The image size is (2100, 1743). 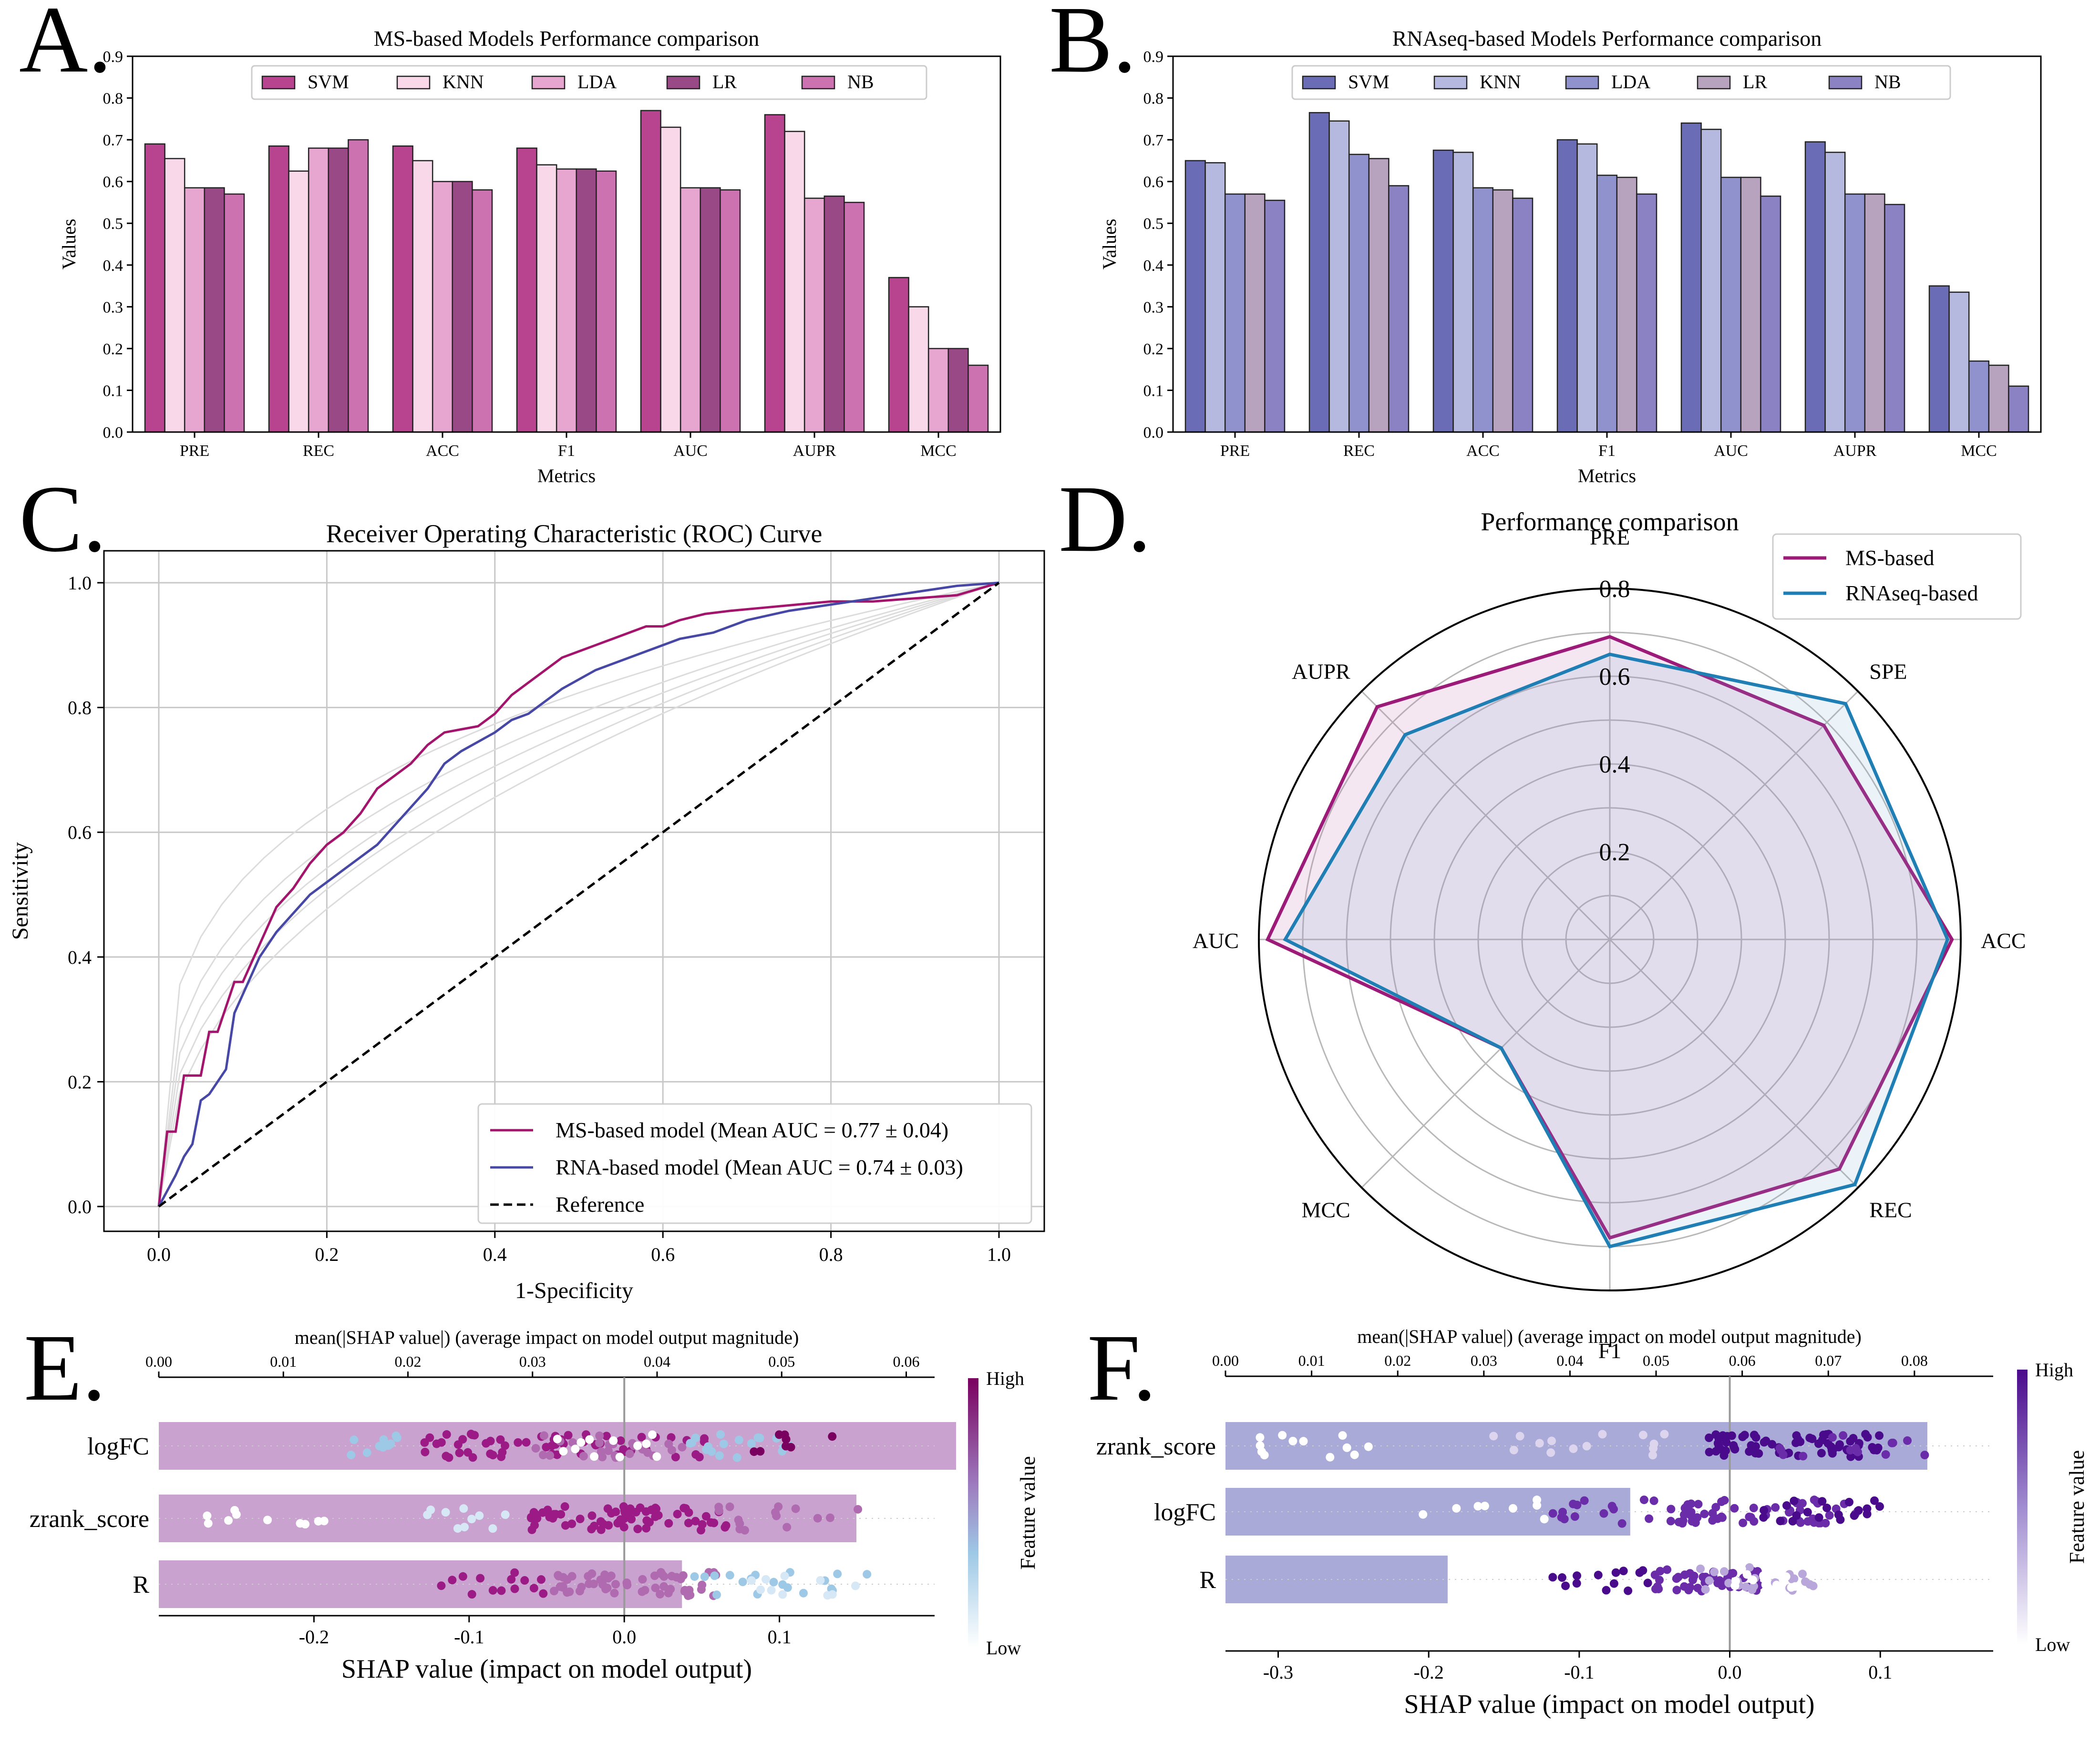 What do you see at coordinates (690, 451) in the screenshot?
I see `x-tick-label: AUC` at bounding box center [690, 451].